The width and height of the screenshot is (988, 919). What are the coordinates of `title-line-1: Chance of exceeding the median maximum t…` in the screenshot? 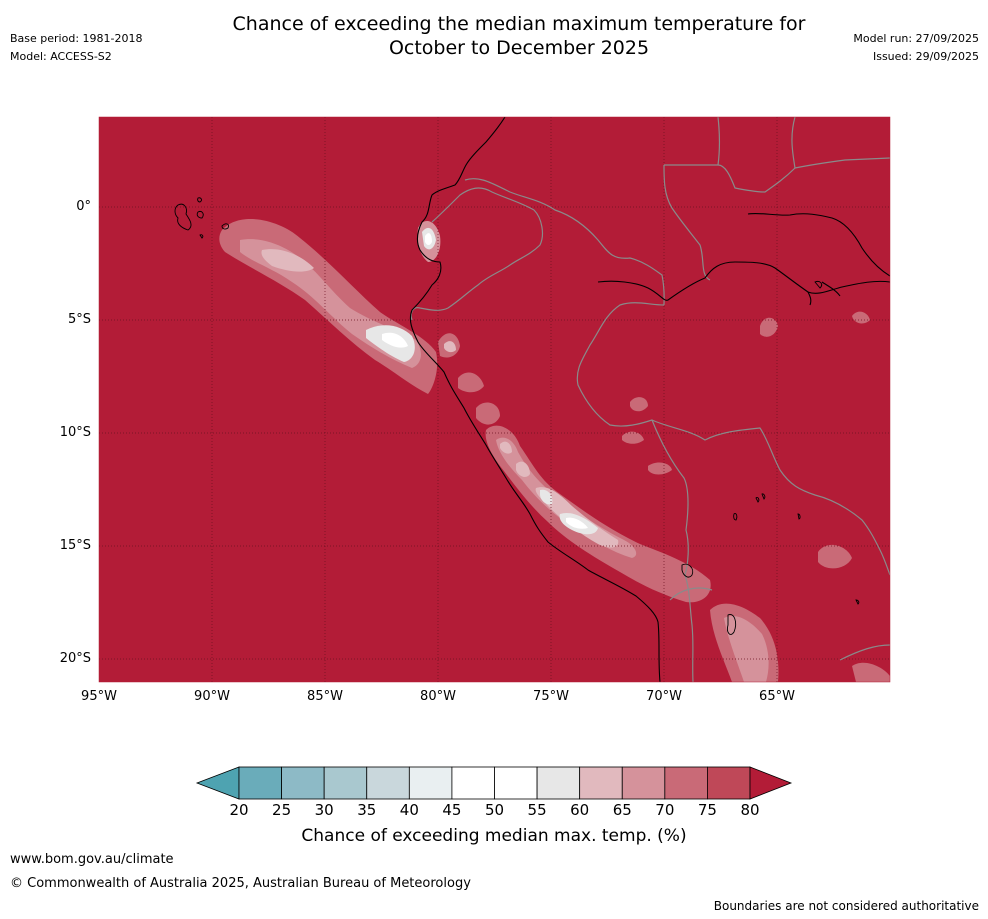 It's located at (519, 24).